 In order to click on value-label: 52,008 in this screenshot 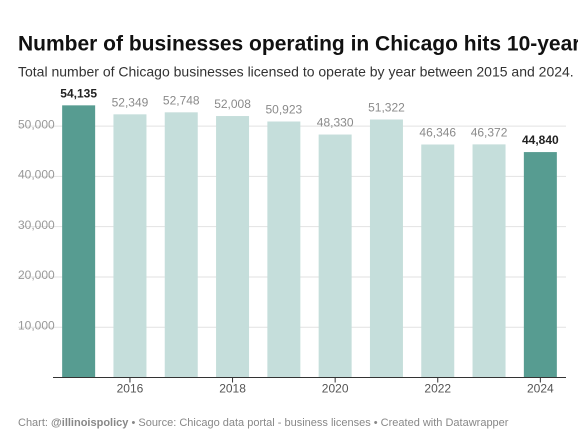, I will do `click(232, 104)`.